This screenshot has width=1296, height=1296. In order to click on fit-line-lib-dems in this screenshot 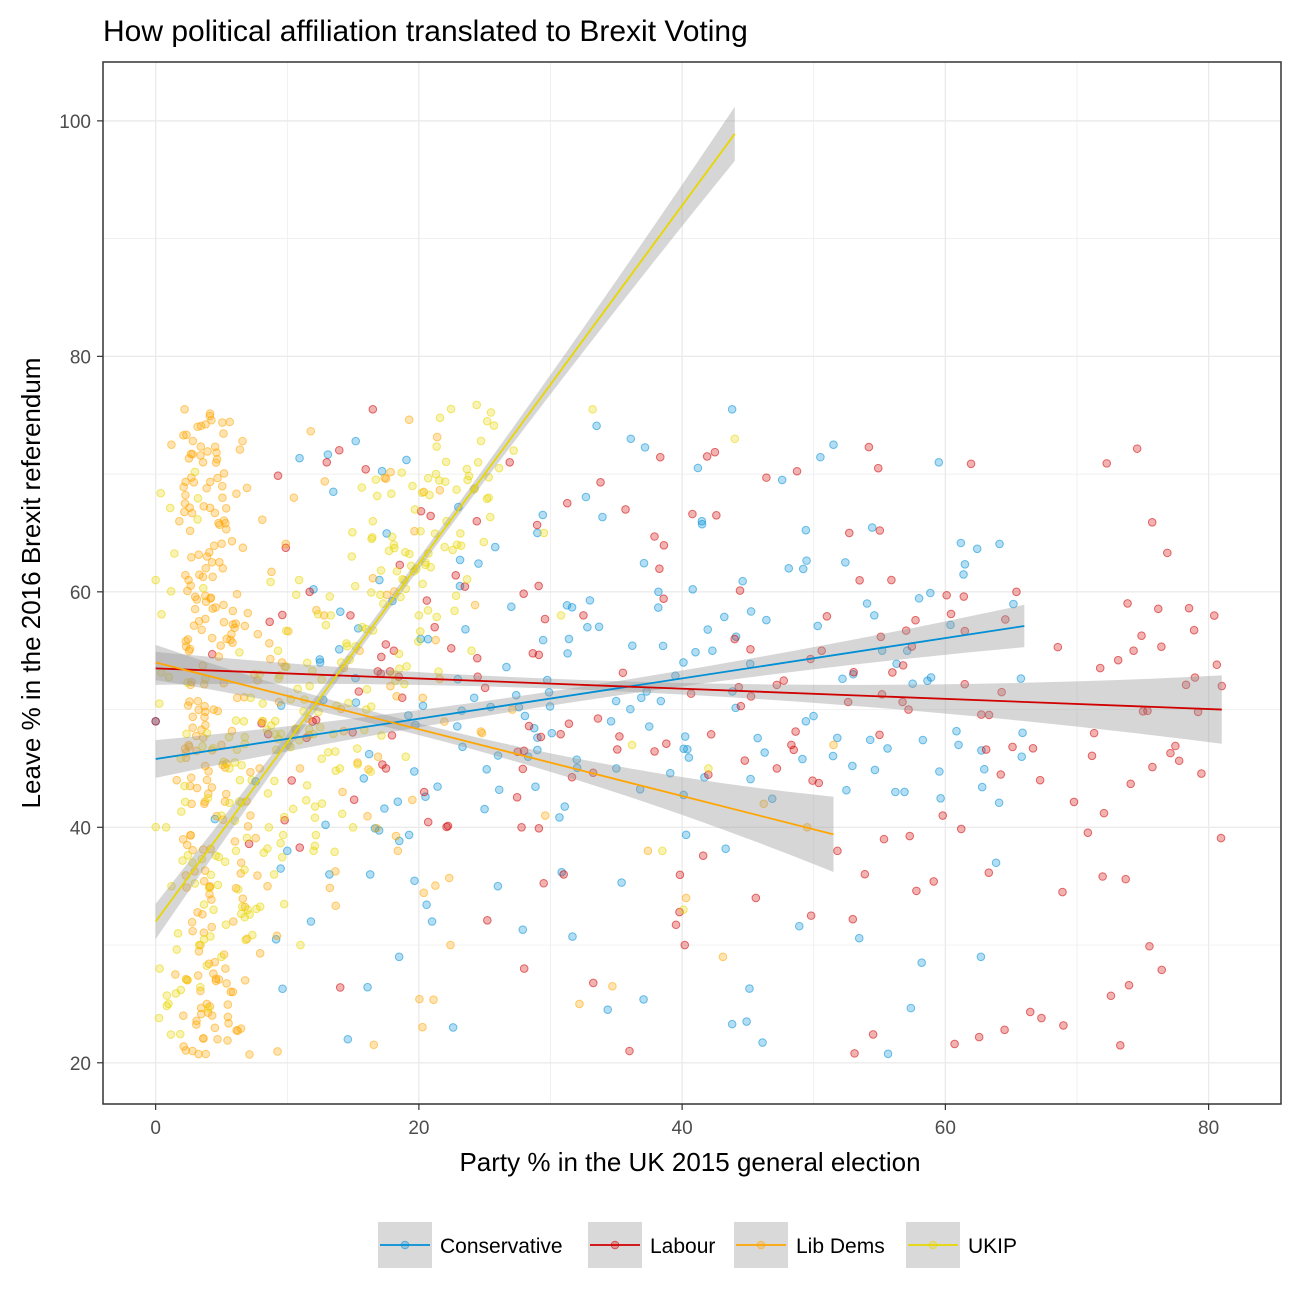, I will do `click(494, 748)`.